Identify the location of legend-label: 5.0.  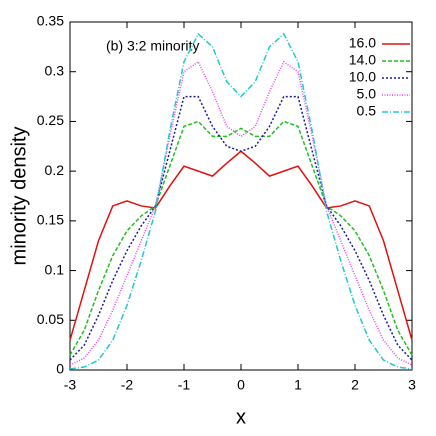
(367, 94).